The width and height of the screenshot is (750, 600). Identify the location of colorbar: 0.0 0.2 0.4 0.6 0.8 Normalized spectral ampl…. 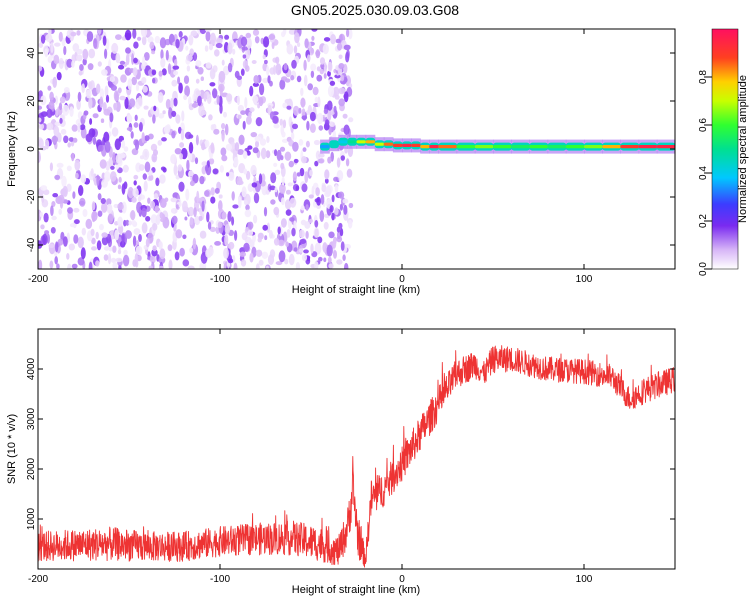
(723, 152).